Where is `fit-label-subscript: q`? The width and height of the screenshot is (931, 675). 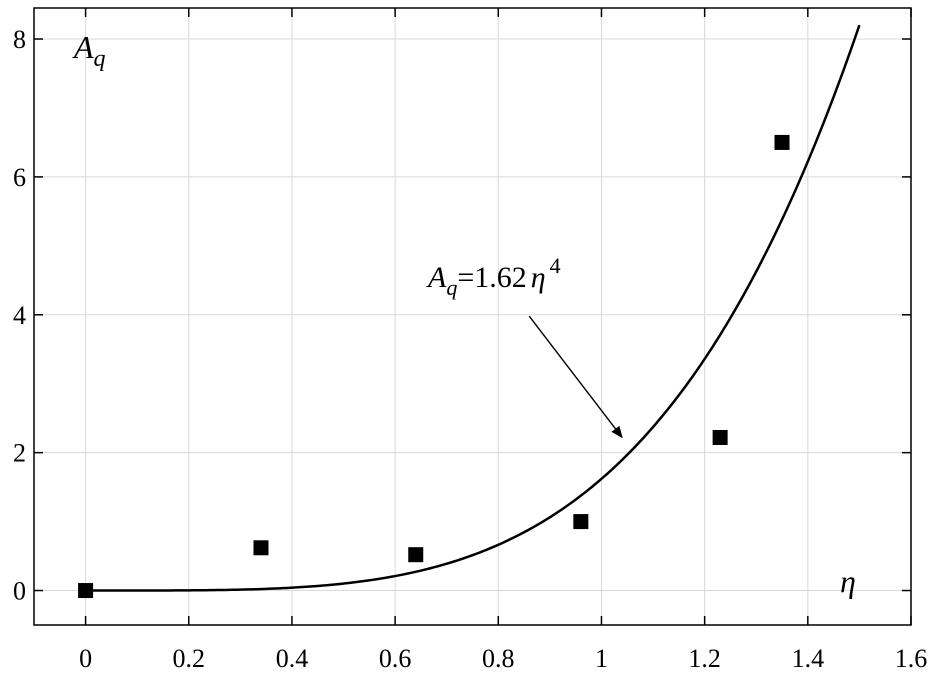 fit-label-subscript: q is located at coordinates (451, 287).